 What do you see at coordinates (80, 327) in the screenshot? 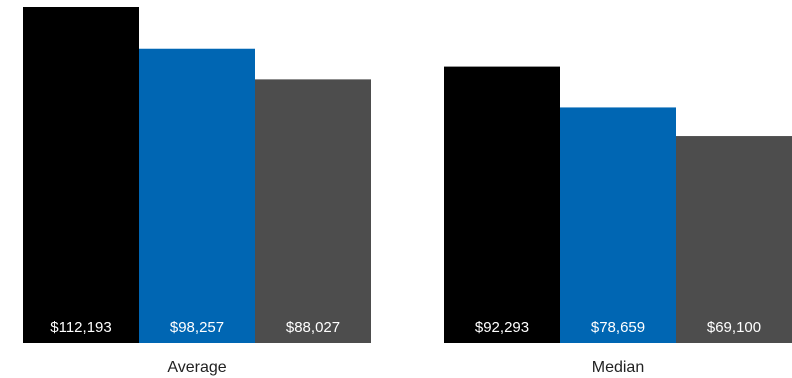
I see `bar-value-label: $112,193` at bounding box center [80, 327].